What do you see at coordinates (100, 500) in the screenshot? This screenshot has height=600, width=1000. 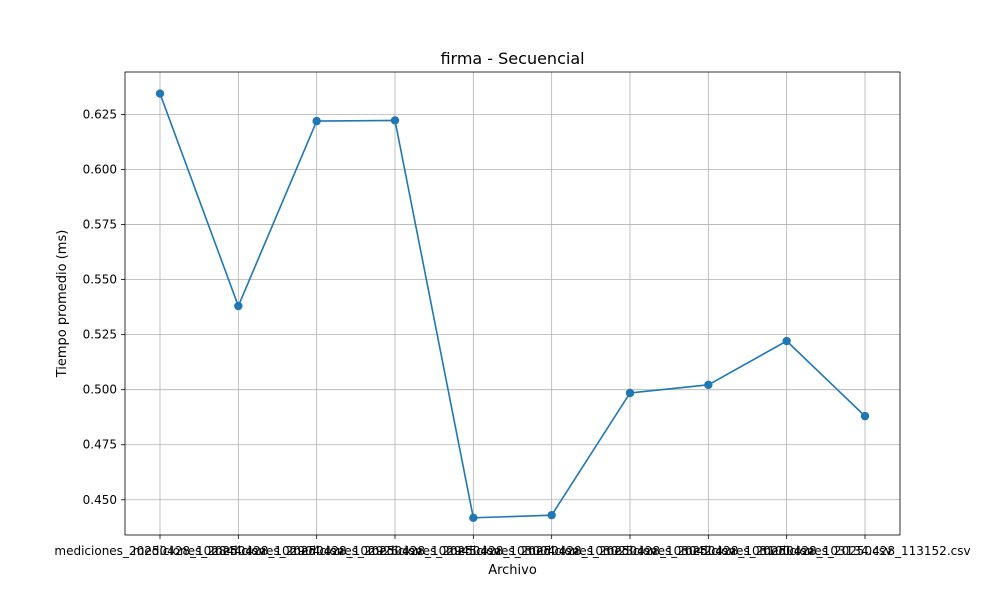 I see `y-tick-label: 0.450` at bounding box center [100, 500].